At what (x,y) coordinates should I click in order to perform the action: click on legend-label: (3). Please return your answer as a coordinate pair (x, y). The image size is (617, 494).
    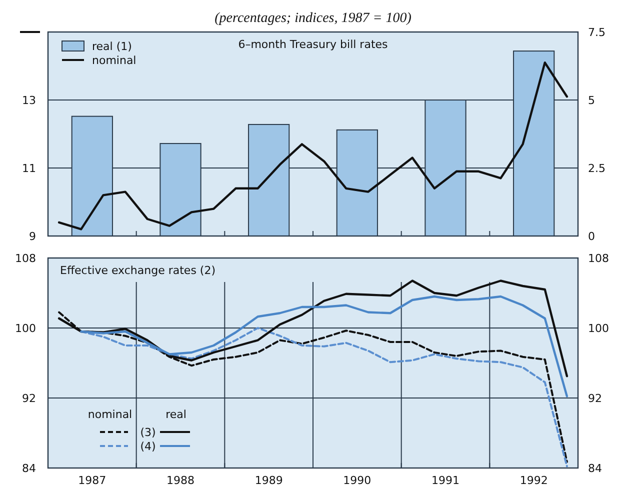
    Looking at the image, I should click on (148, 432).